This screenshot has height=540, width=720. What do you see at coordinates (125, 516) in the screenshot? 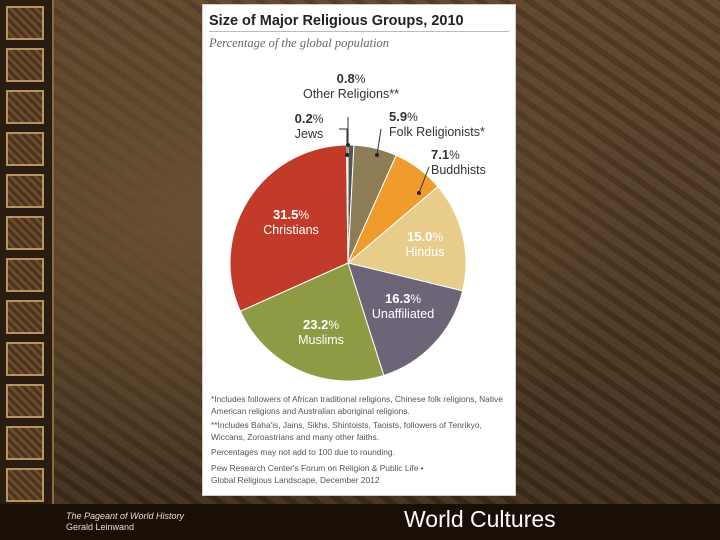
I see `book-title: The Pageant of World History` at bounding box center [125, 516].